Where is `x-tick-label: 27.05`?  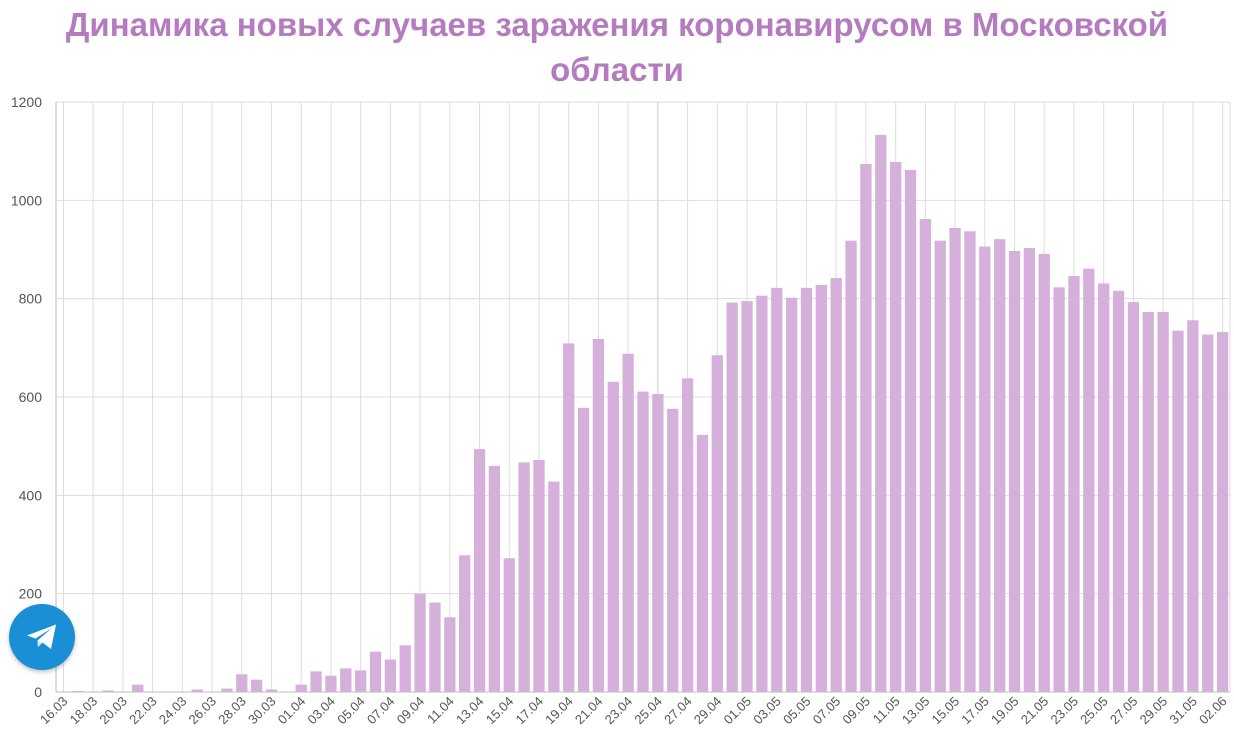 x-tick-label: 27.05 is located at coordinates (1124, 711).